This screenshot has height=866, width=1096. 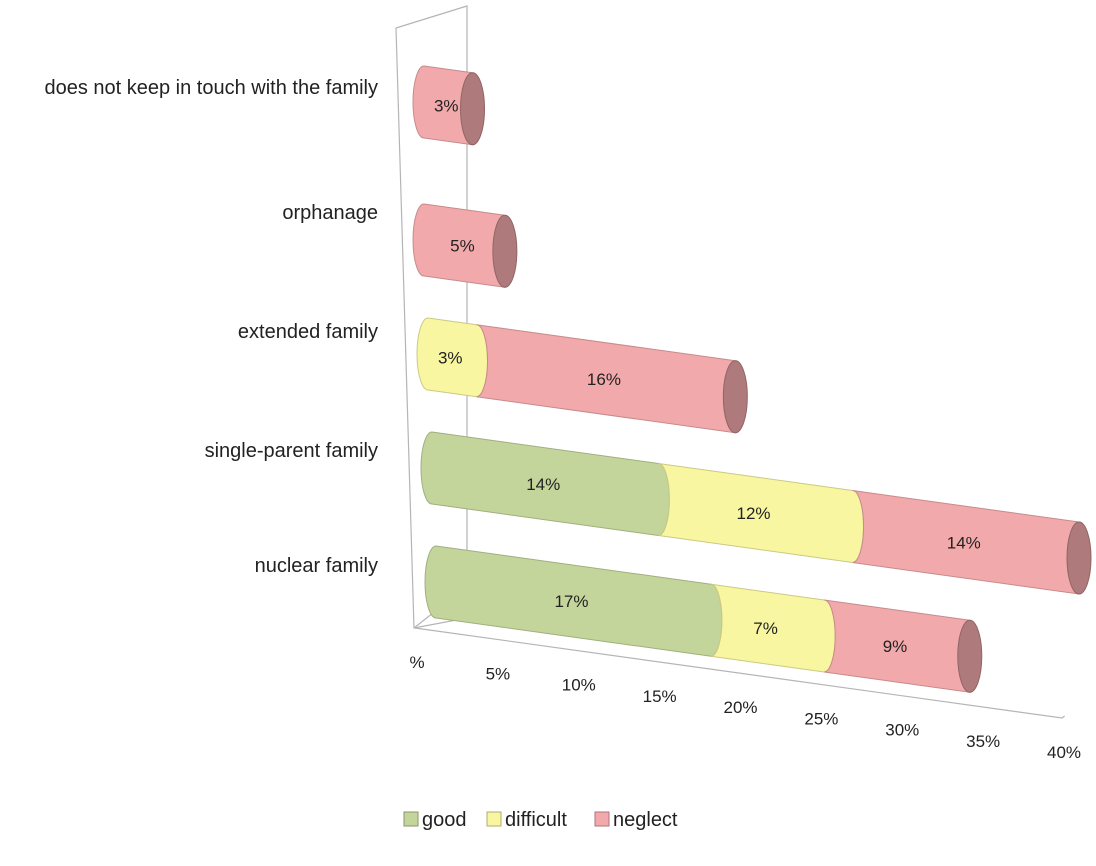 I want to click on bar-row: 3% 16%, so click(x=582, y=375).